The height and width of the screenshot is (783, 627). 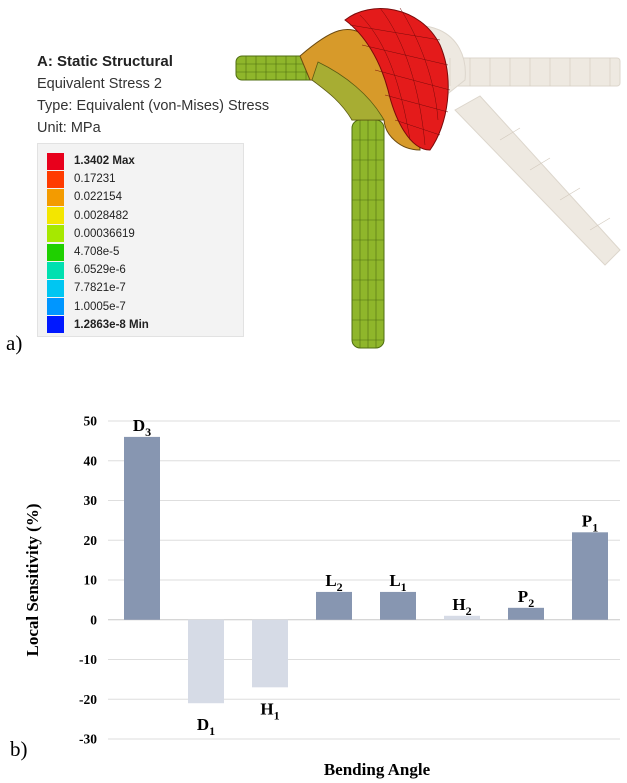 What do you see at coordinates (14, 343) in the screenshot?
I see `panel-a-letter: a)` at bounding box center [14, 343].